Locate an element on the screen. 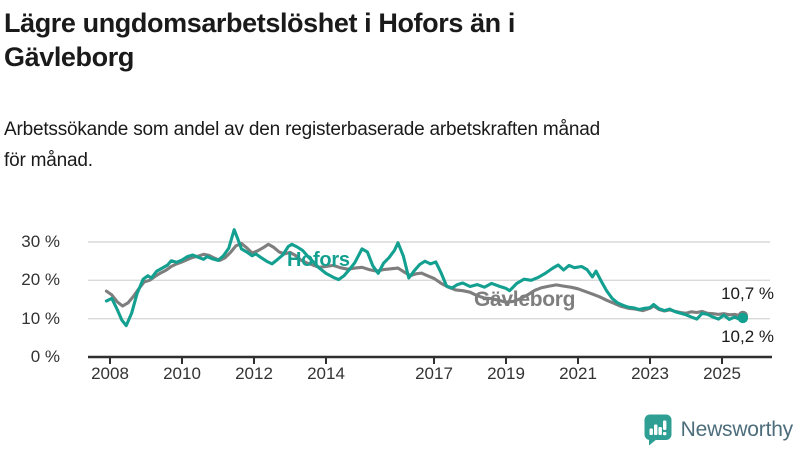  title-line-2: Gävleborg is located at coordinates (69, 57).